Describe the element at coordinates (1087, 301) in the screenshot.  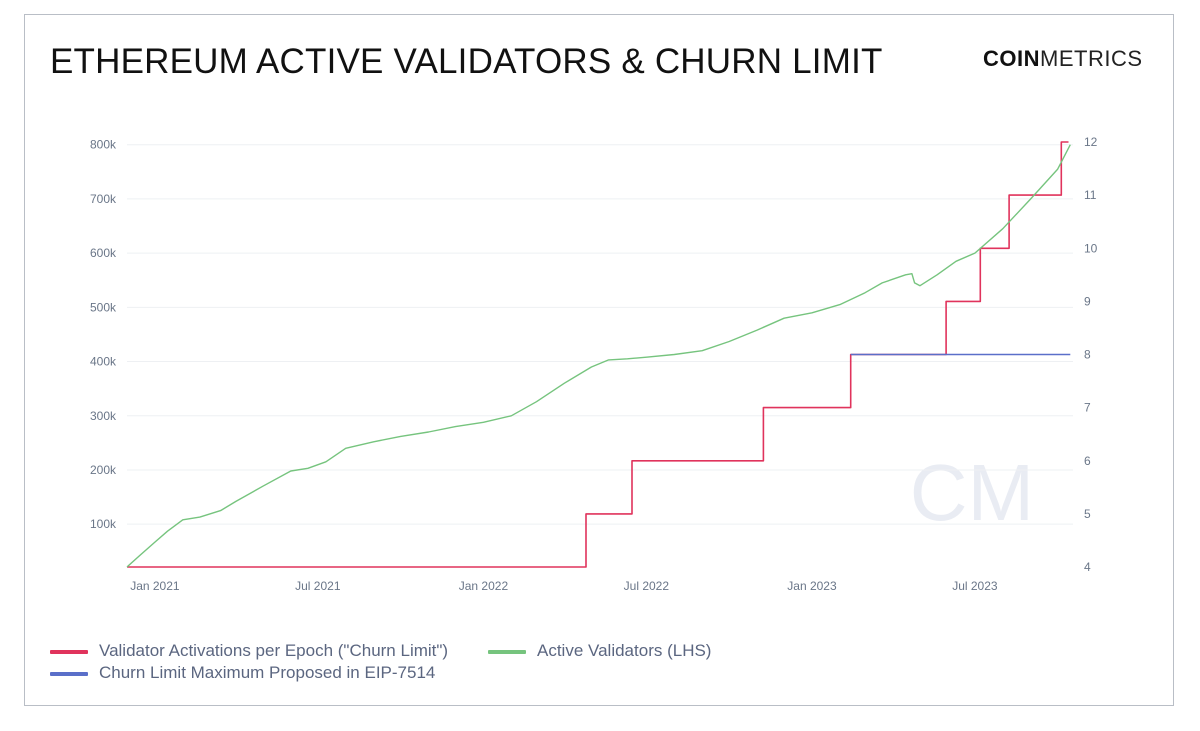
I see `y-right-tick-label: 9` at that location.